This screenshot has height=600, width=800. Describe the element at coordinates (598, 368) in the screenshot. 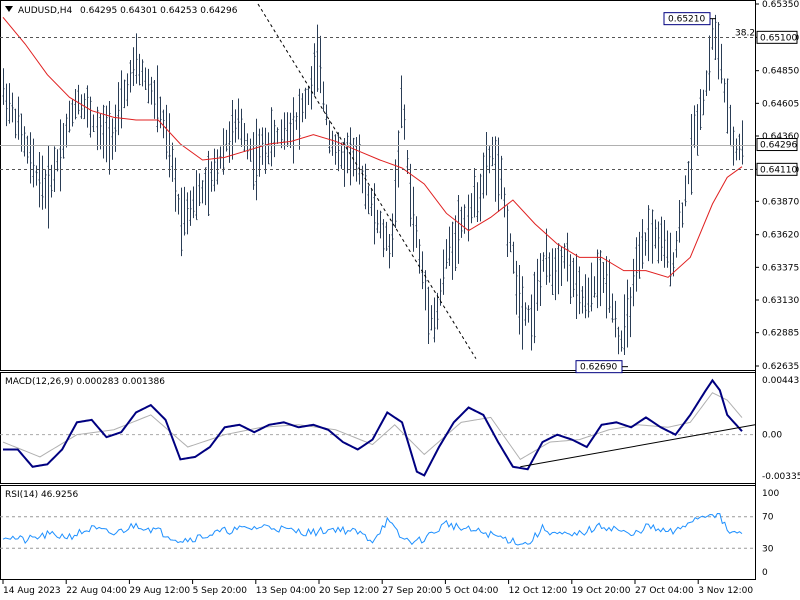

I see `price-annotation: 0.62690` at that location.